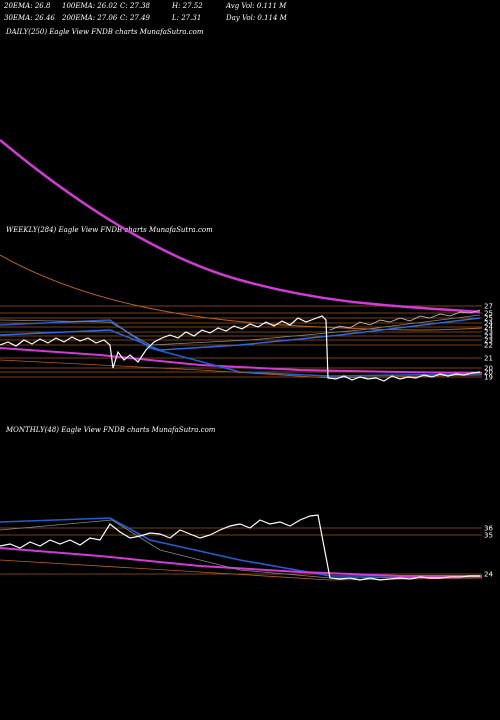 Image resolution: width=500 pixels, height=720 pixels. Describe the element at coordinates (90, 6) in the screenshot. I see `stat-100ema: 100EMA: 26.02` at that location.